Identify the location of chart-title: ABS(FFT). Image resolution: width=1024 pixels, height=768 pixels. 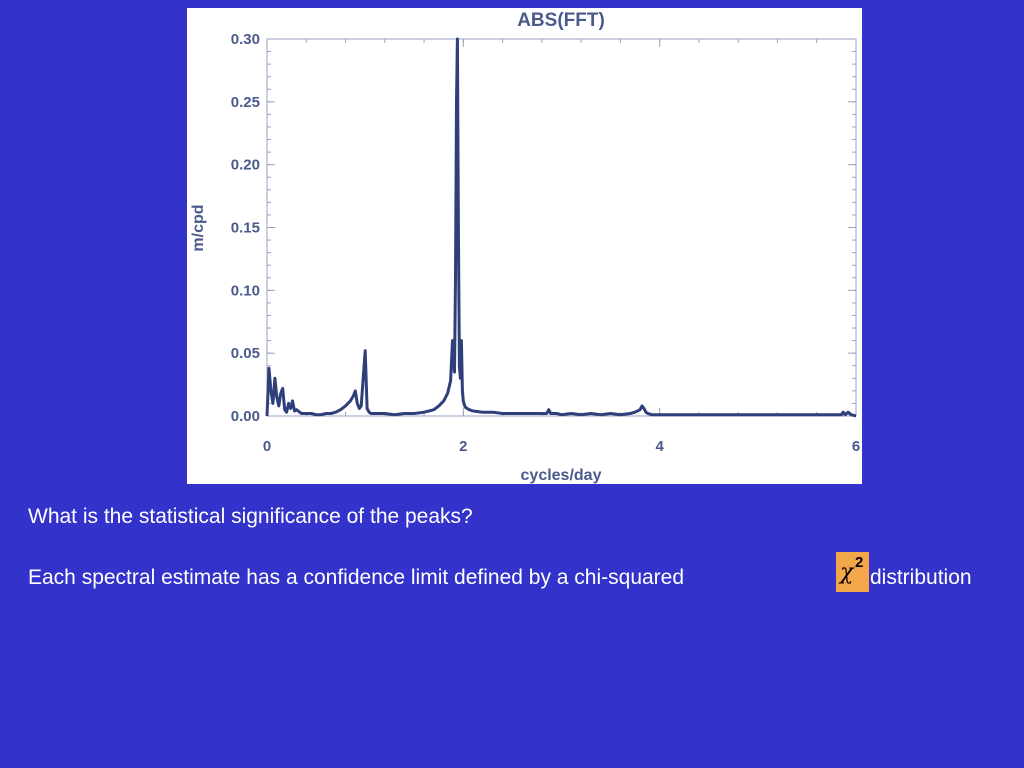
(561, 20).